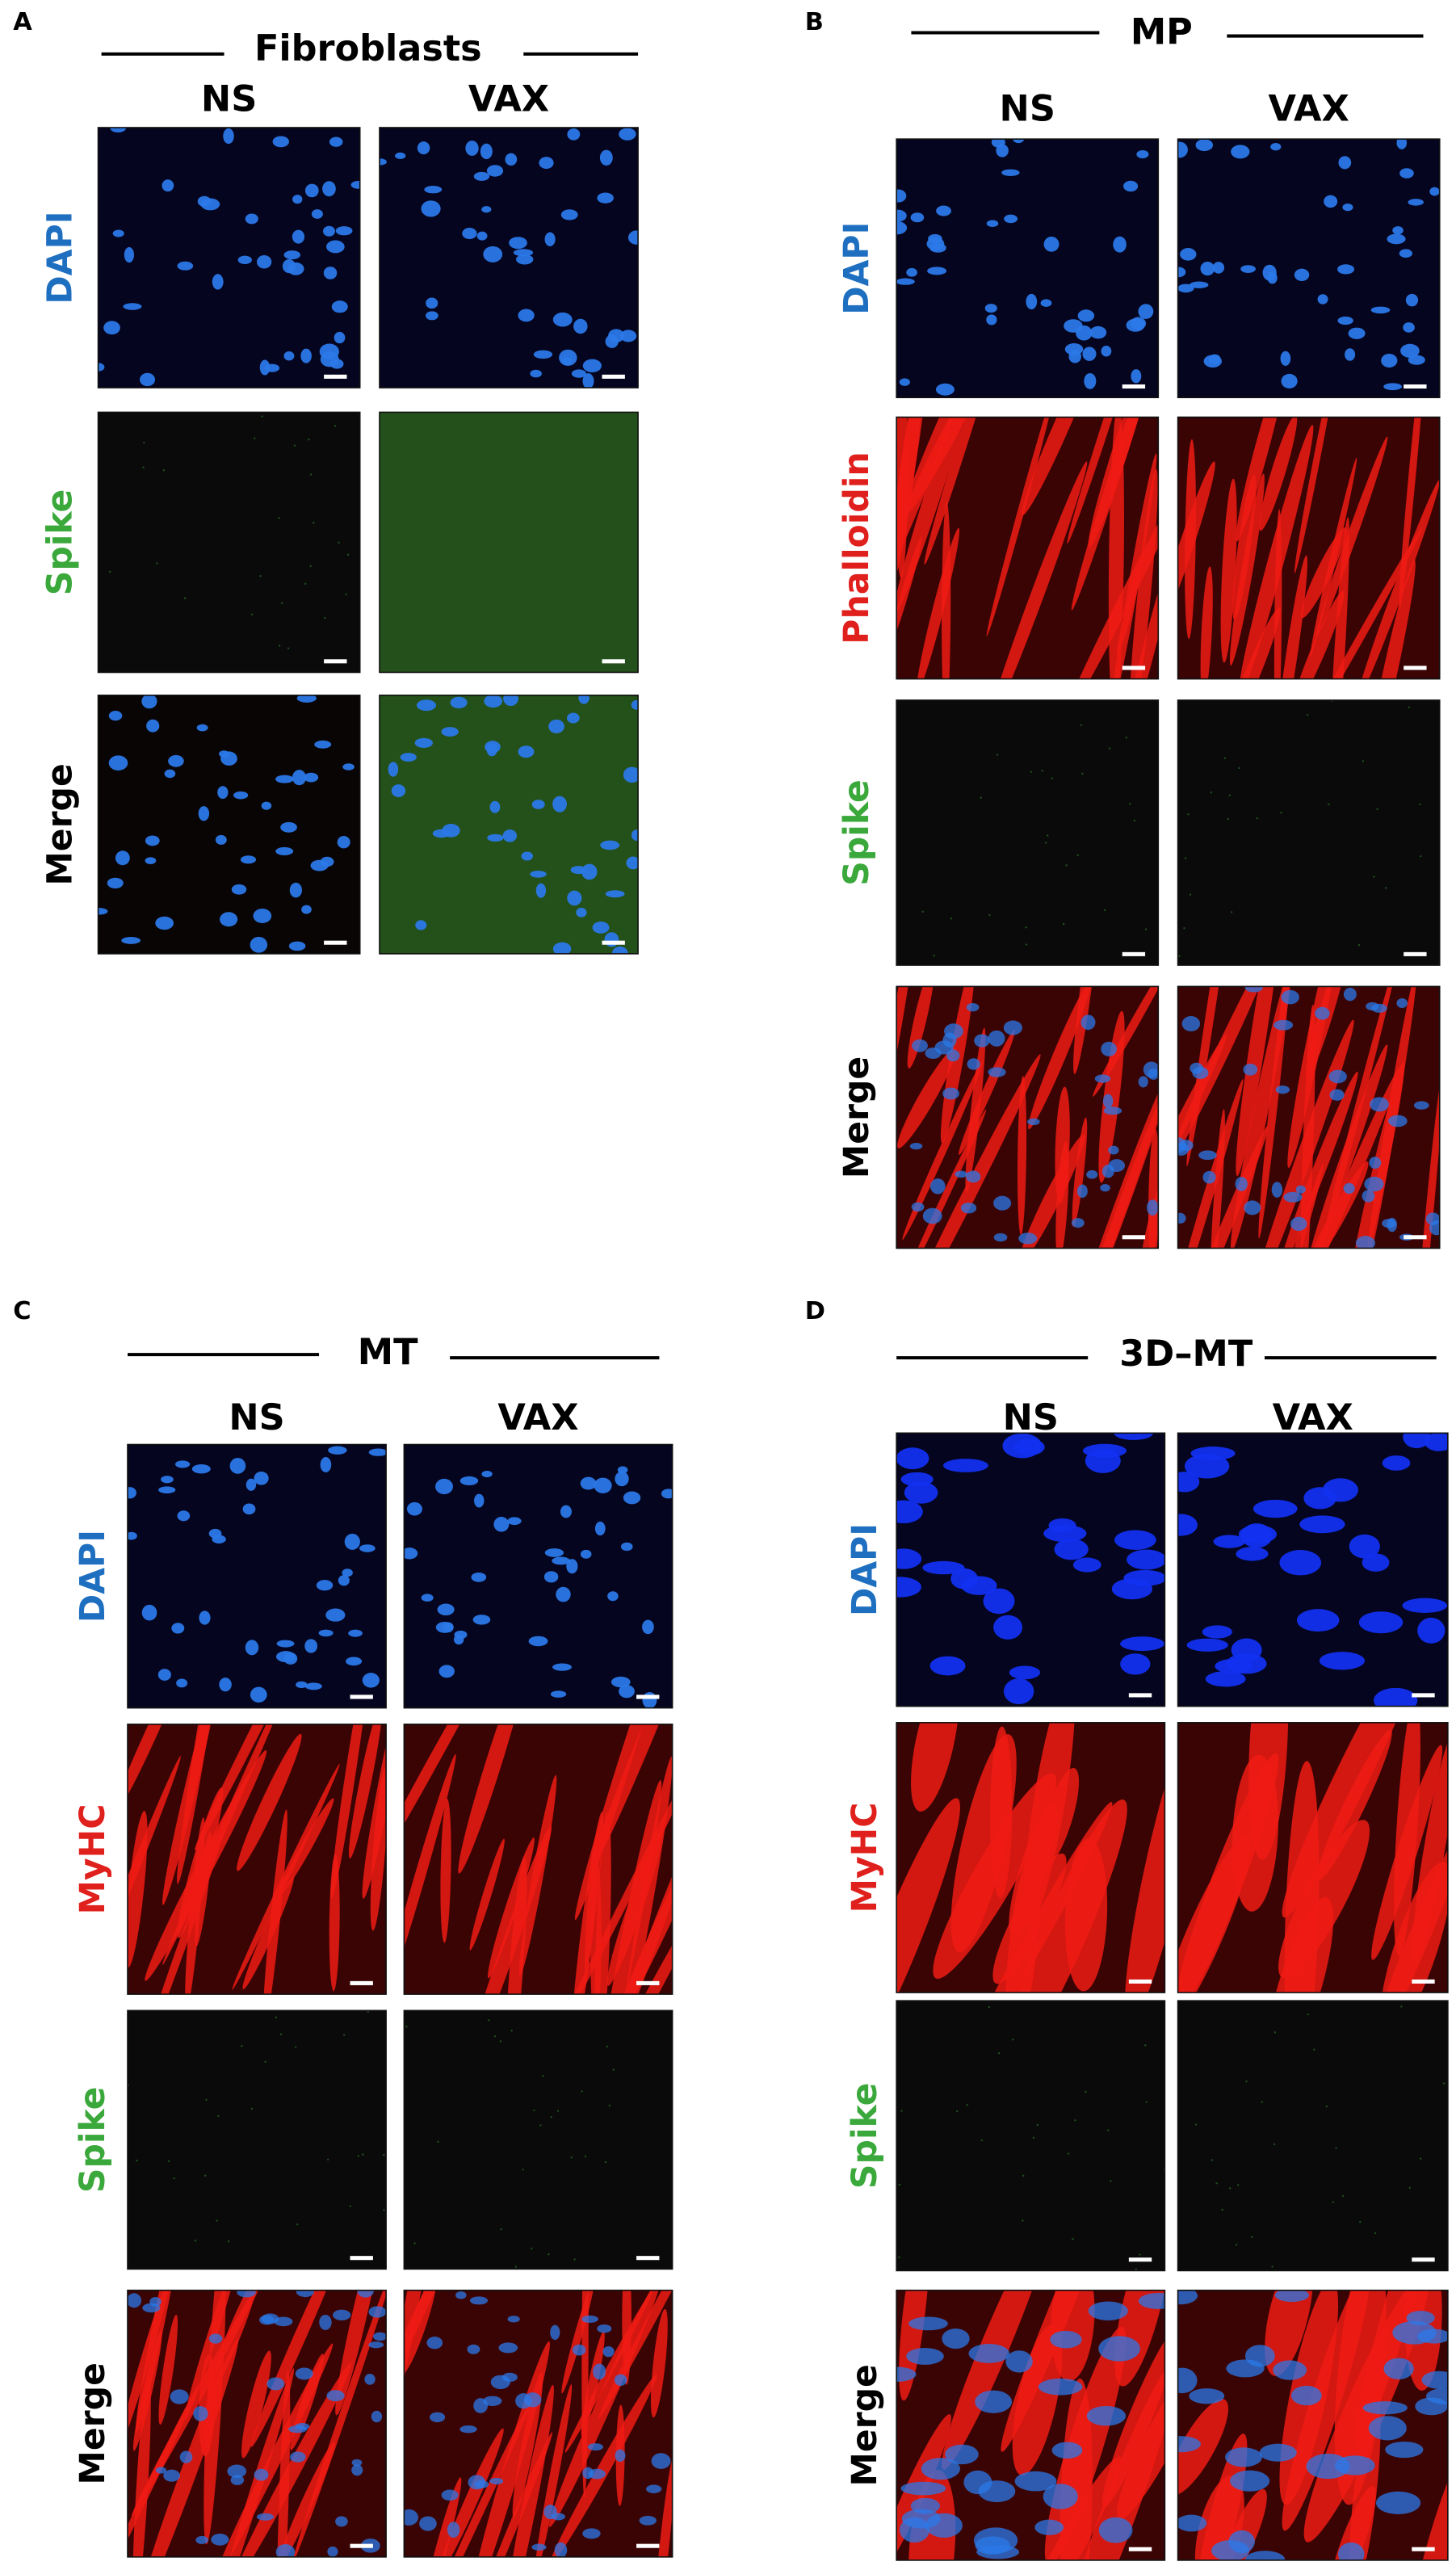 Image resolution: width=1456 pixels, height=2570 pixels. Describe the element at coordinates (1162, 32) in the screenshot. I see `panel-title: MP` at that location.